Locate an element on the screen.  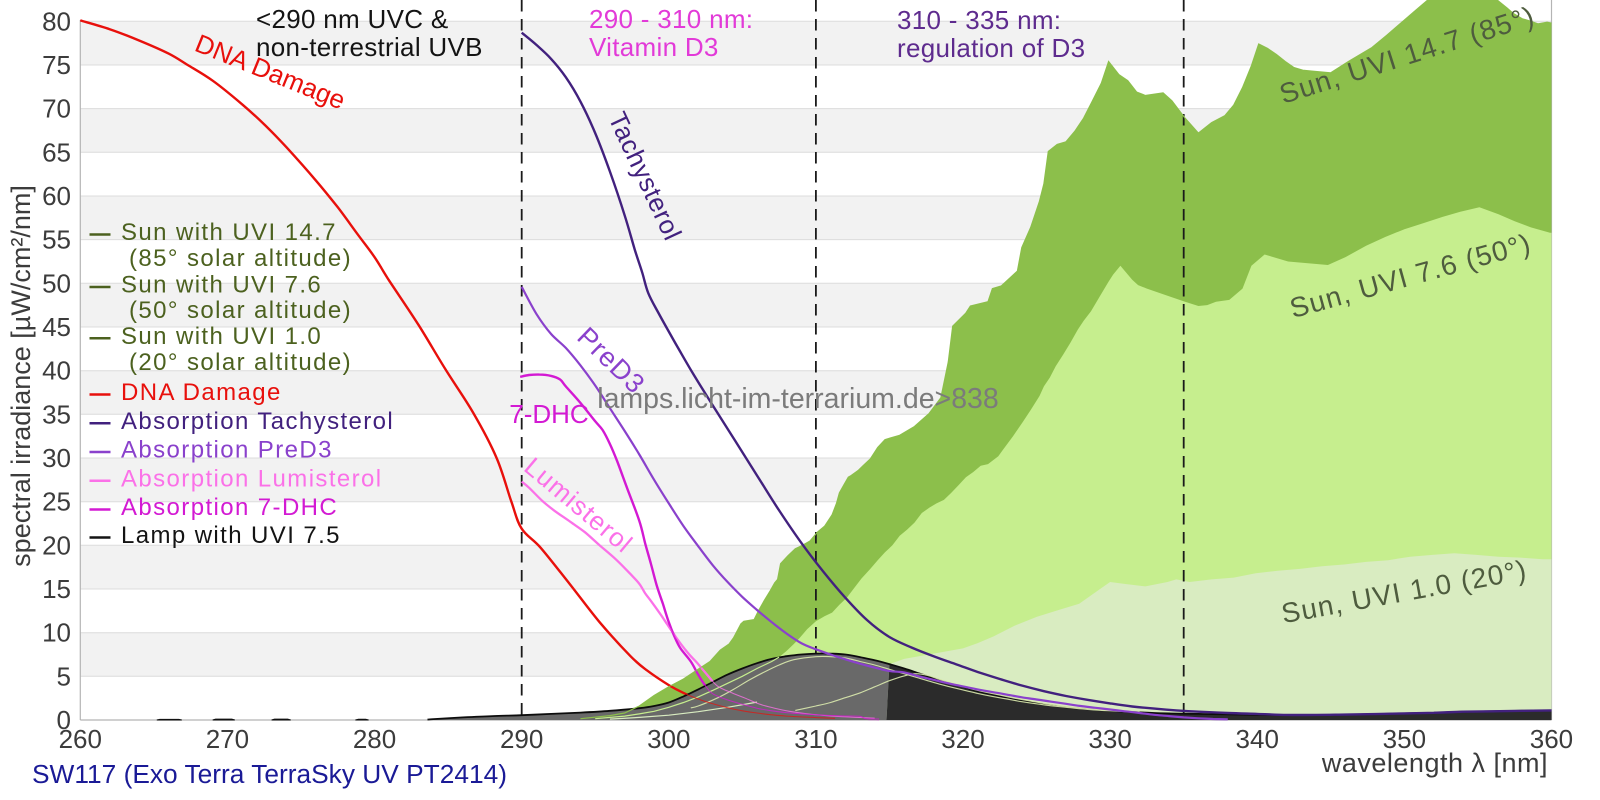
svg-text: Sun with UVI 7.6 is located at coordinates (221, 285).